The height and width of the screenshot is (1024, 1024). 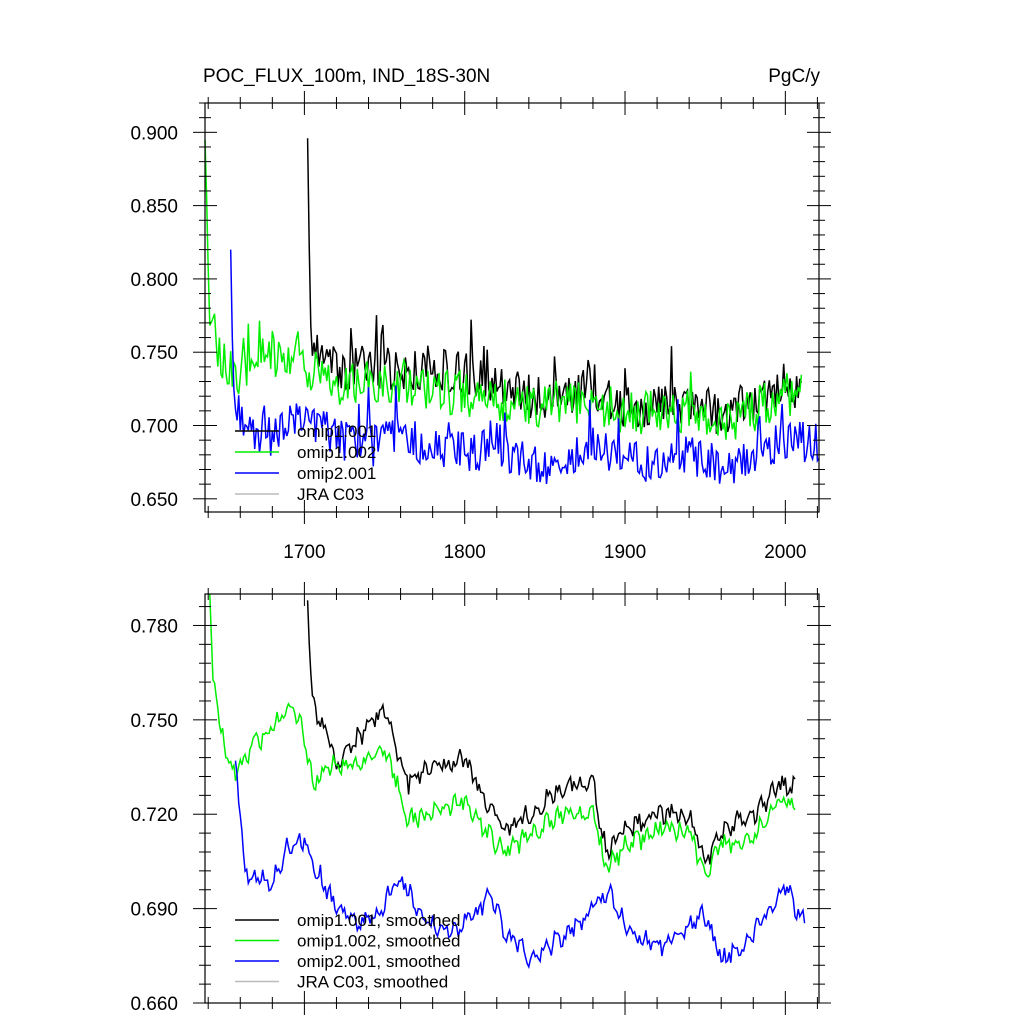 What do you see at coordinates (336, 452) in the screenshot?
I see `legend-label: omip1.002` at bounding box center [336, 452].